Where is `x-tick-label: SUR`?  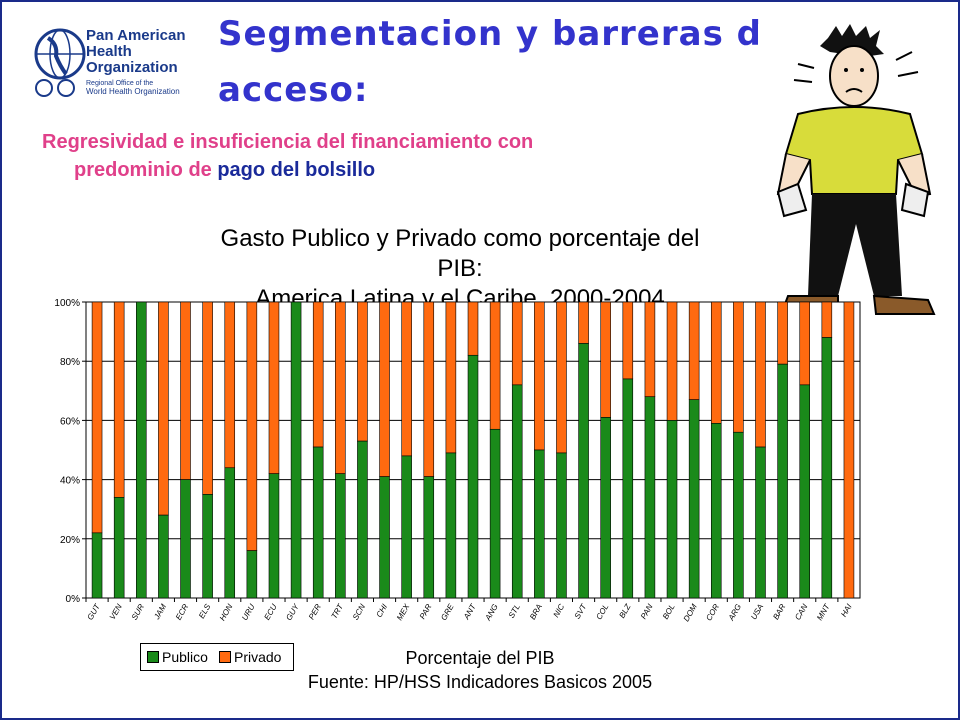 x-tick-label: SUR is located at coordinates (138, 611).